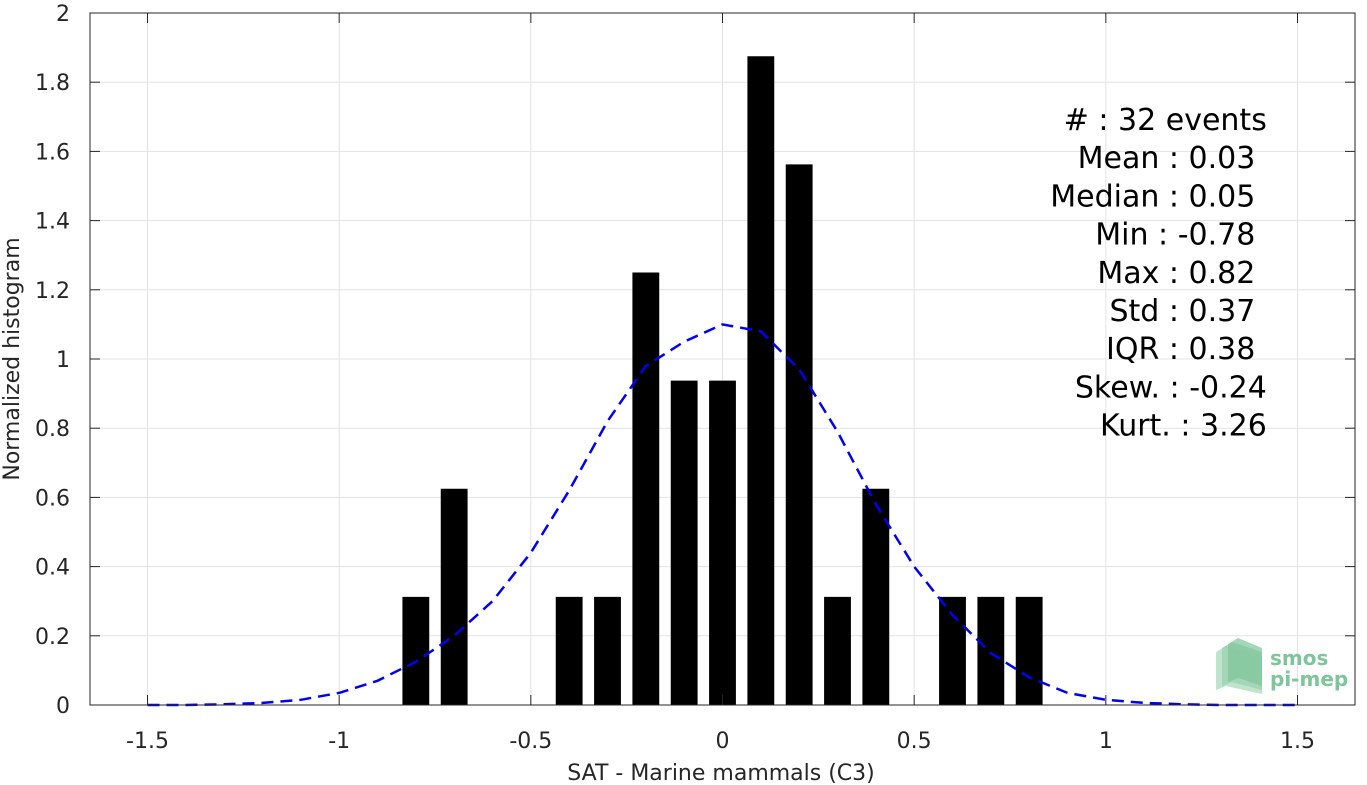  What do you see at coordinates (52, 83) in the screenshot?
I see `y-tick-label: 1.8` at bounding box center [52, 83].